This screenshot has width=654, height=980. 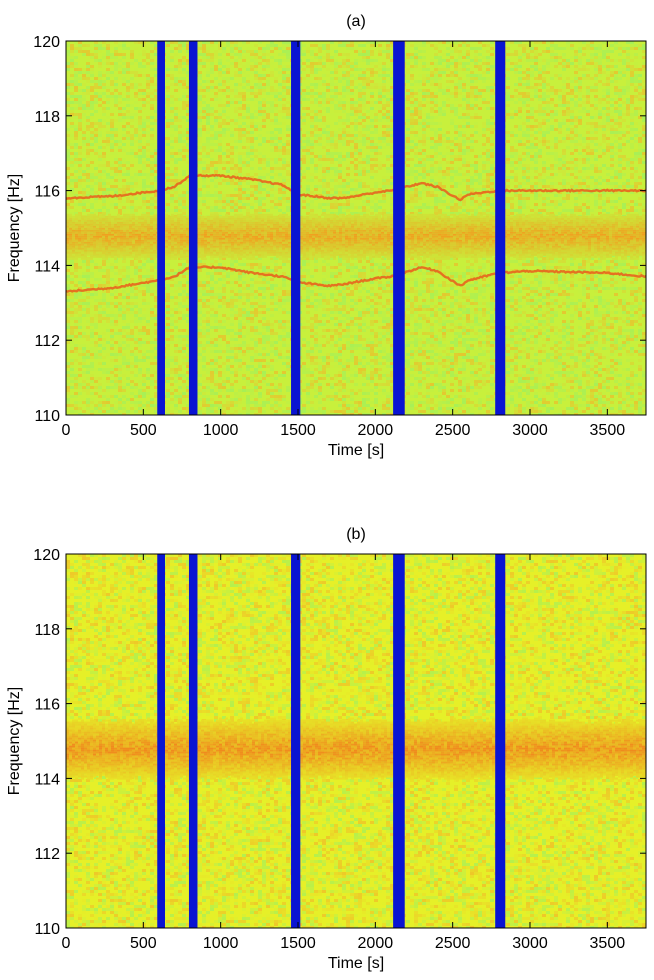 What do you see at coordinates (356, 21) in the screenshot?
I see `panel-title: (a)` at bounding box center [356, 21].